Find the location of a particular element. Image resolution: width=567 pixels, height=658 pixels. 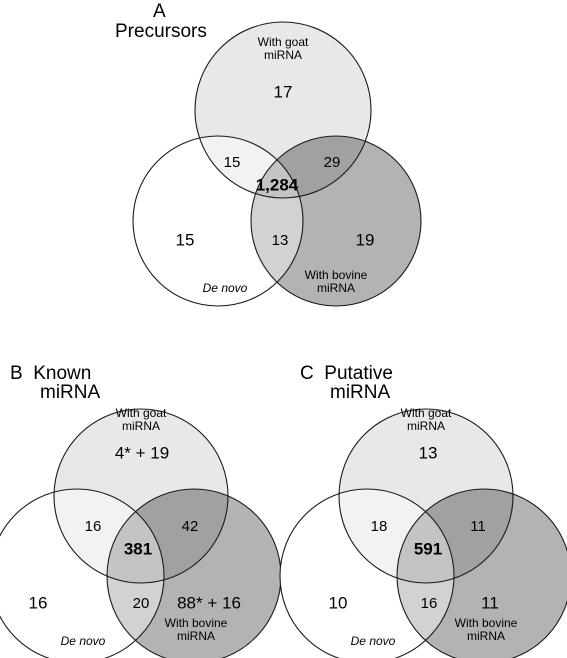

count-all-three: 591 is located at coordinates (428, 548).